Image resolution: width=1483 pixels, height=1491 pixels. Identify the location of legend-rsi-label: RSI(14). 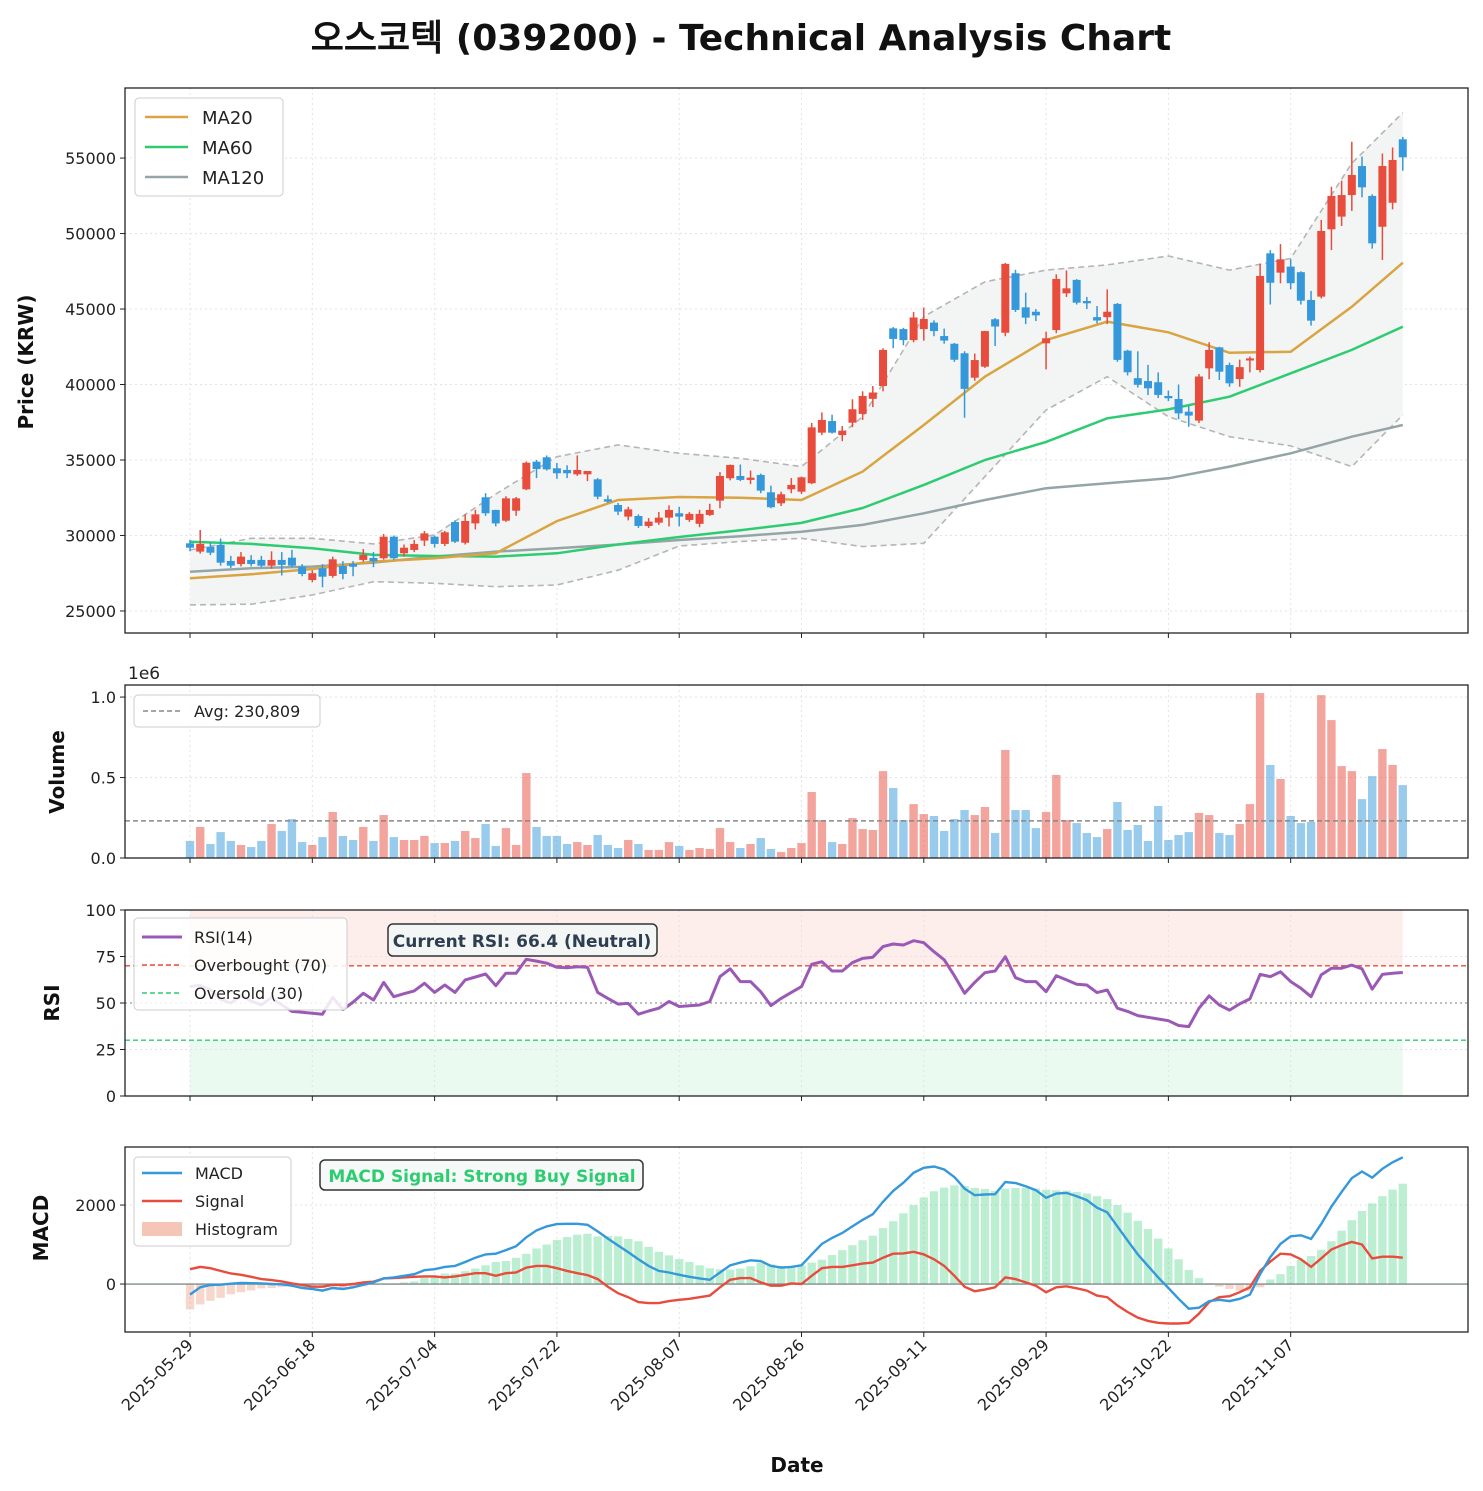
(223, 937).